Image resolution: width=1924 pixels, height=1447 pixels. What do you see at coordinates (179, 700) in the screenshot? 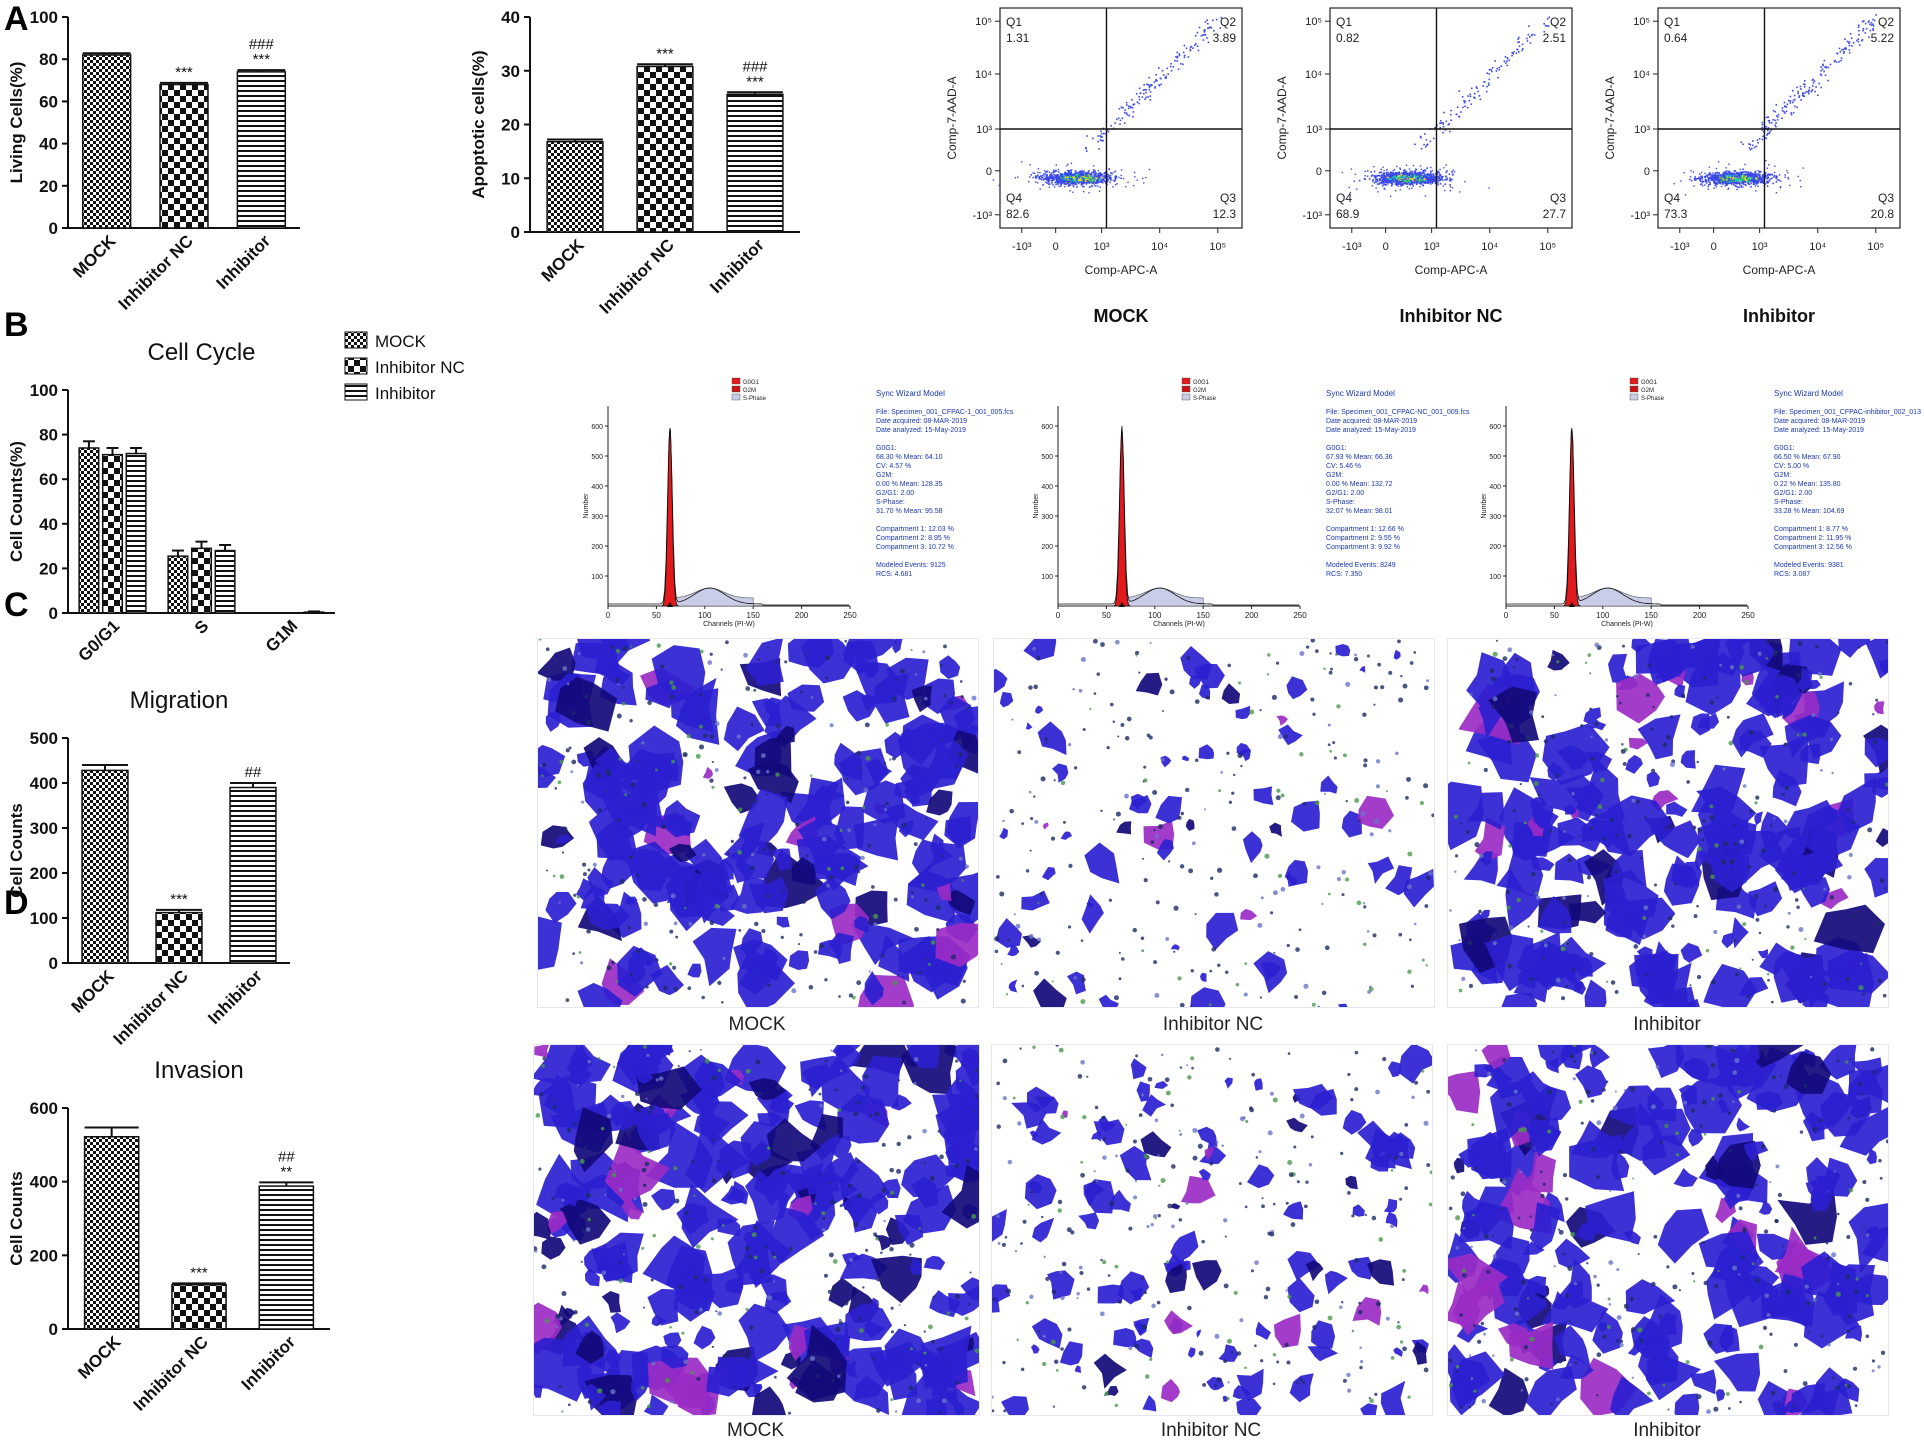
I see `chart-title: Migration` at bounding box center [179, 700].